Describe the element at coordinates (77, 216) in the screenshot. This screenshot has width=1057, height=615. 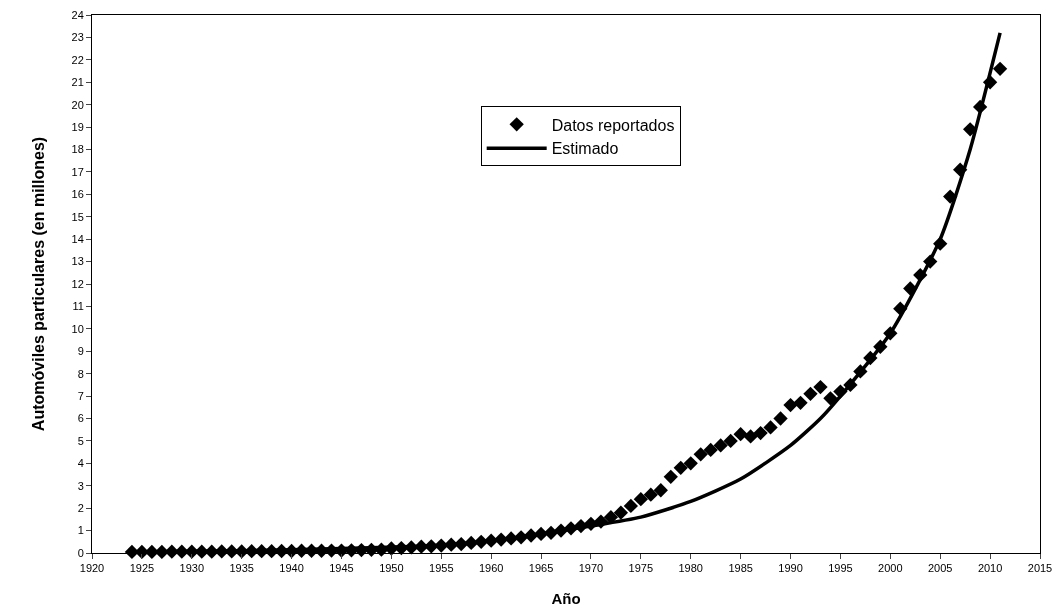
I see `y-tick-label: 15` at that location.